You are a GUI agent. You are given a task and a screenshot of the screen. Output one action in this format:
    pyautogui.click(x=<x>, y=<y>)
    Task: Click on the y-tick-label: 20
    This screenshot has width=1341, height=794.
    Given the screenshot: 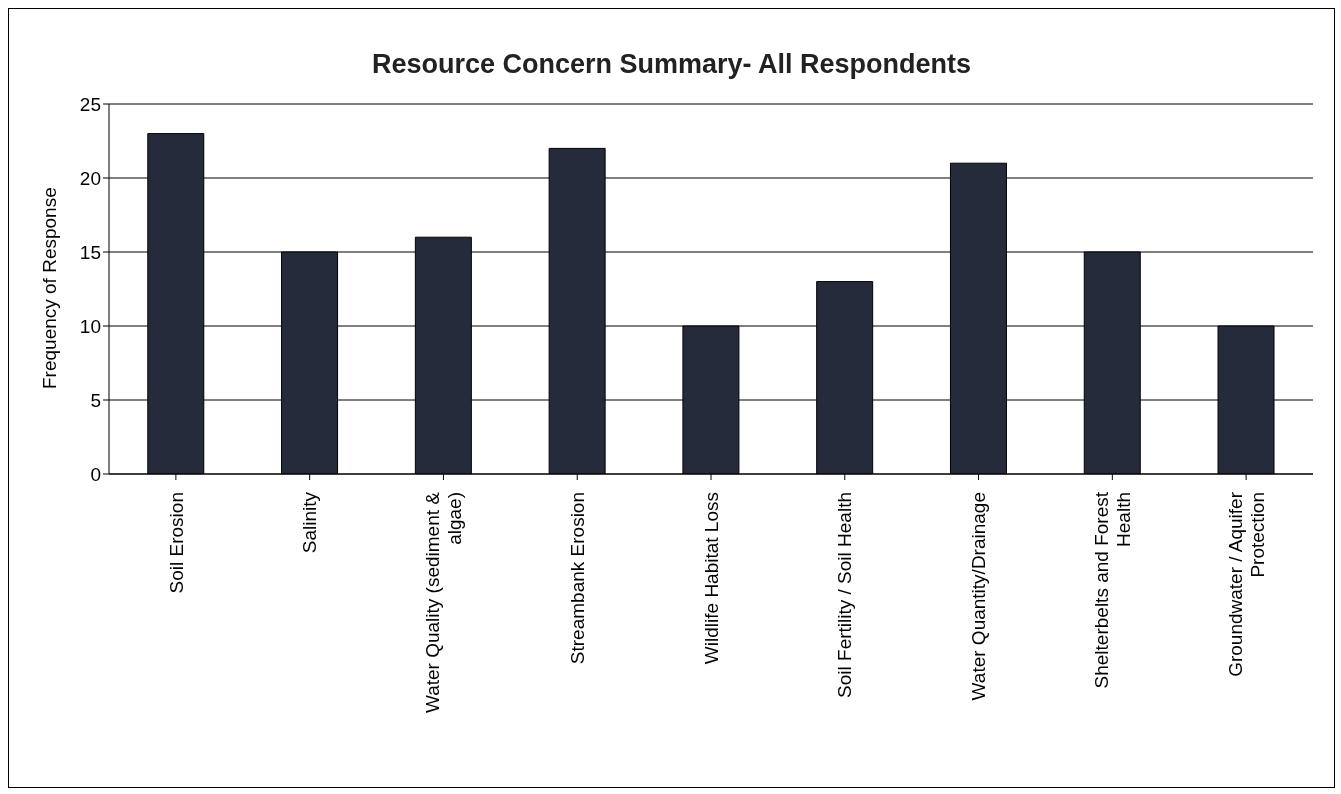 What is the action you would take?
    pyautogui.click(x=90, y=178)
    